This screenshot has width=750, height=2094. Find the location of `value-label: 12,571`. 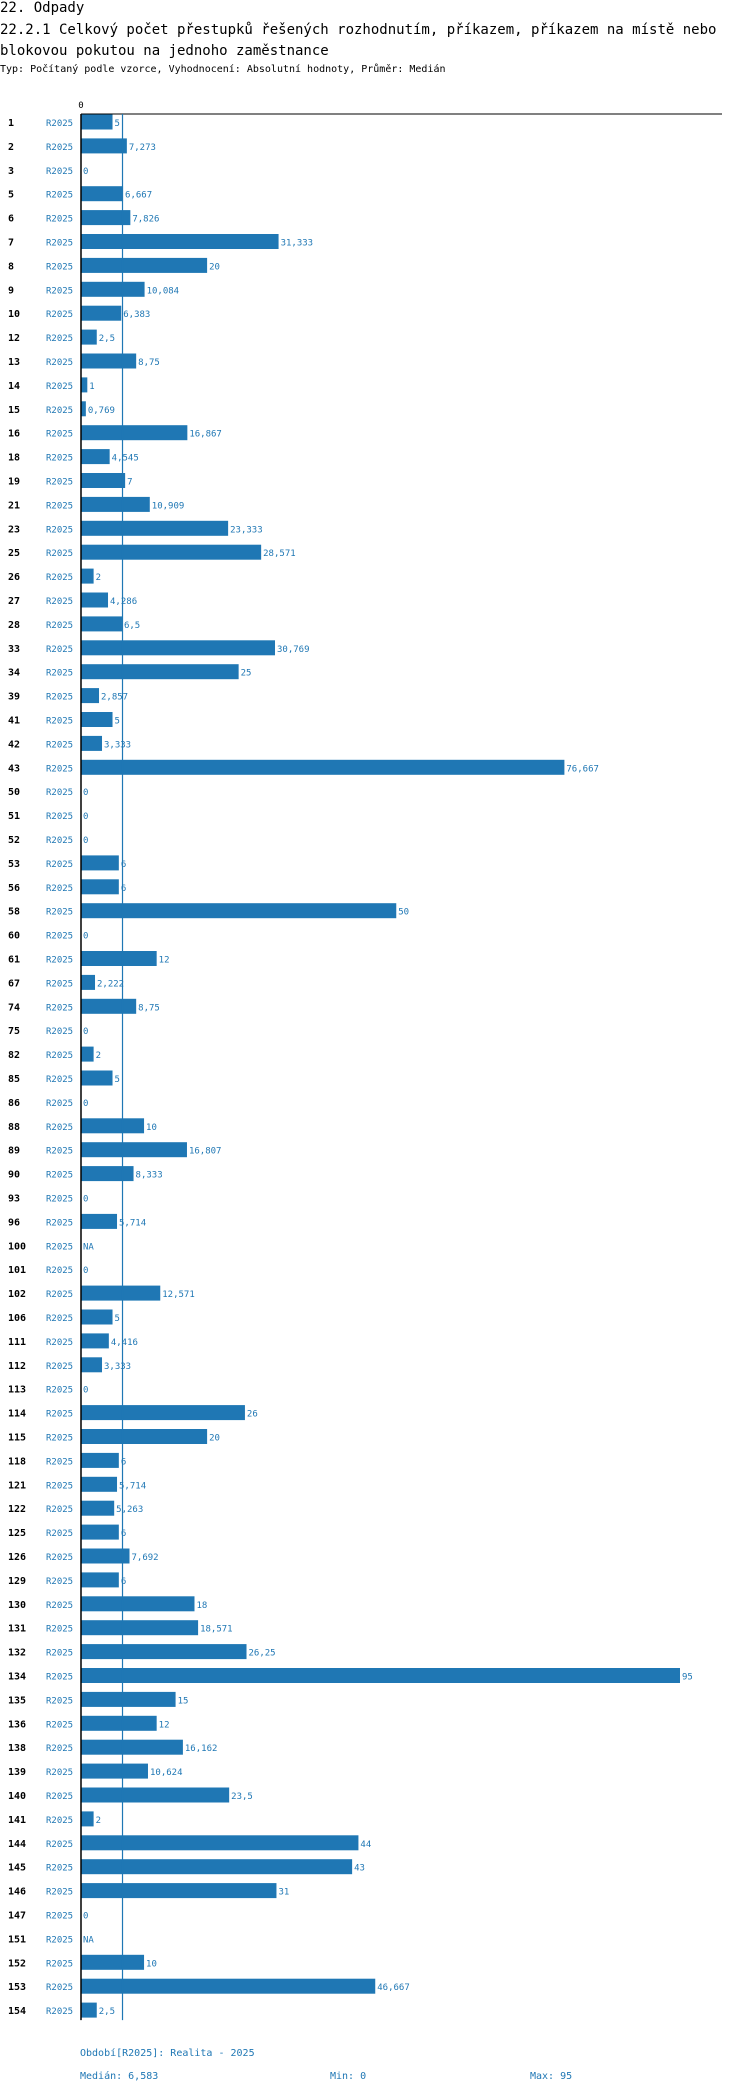

value-label: 12,571 is located at coordinates (178, 1295).